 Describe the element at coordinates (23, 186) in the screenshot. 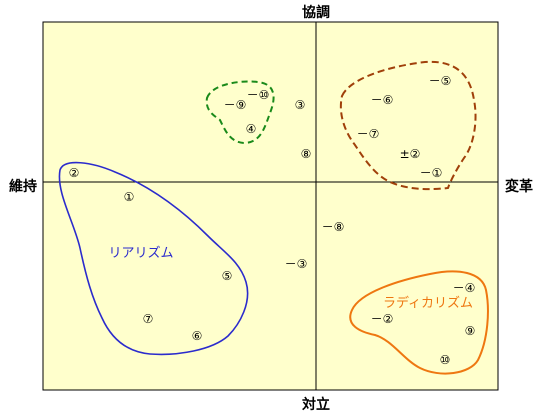

I see `axis-label-left: 維持` at that location.